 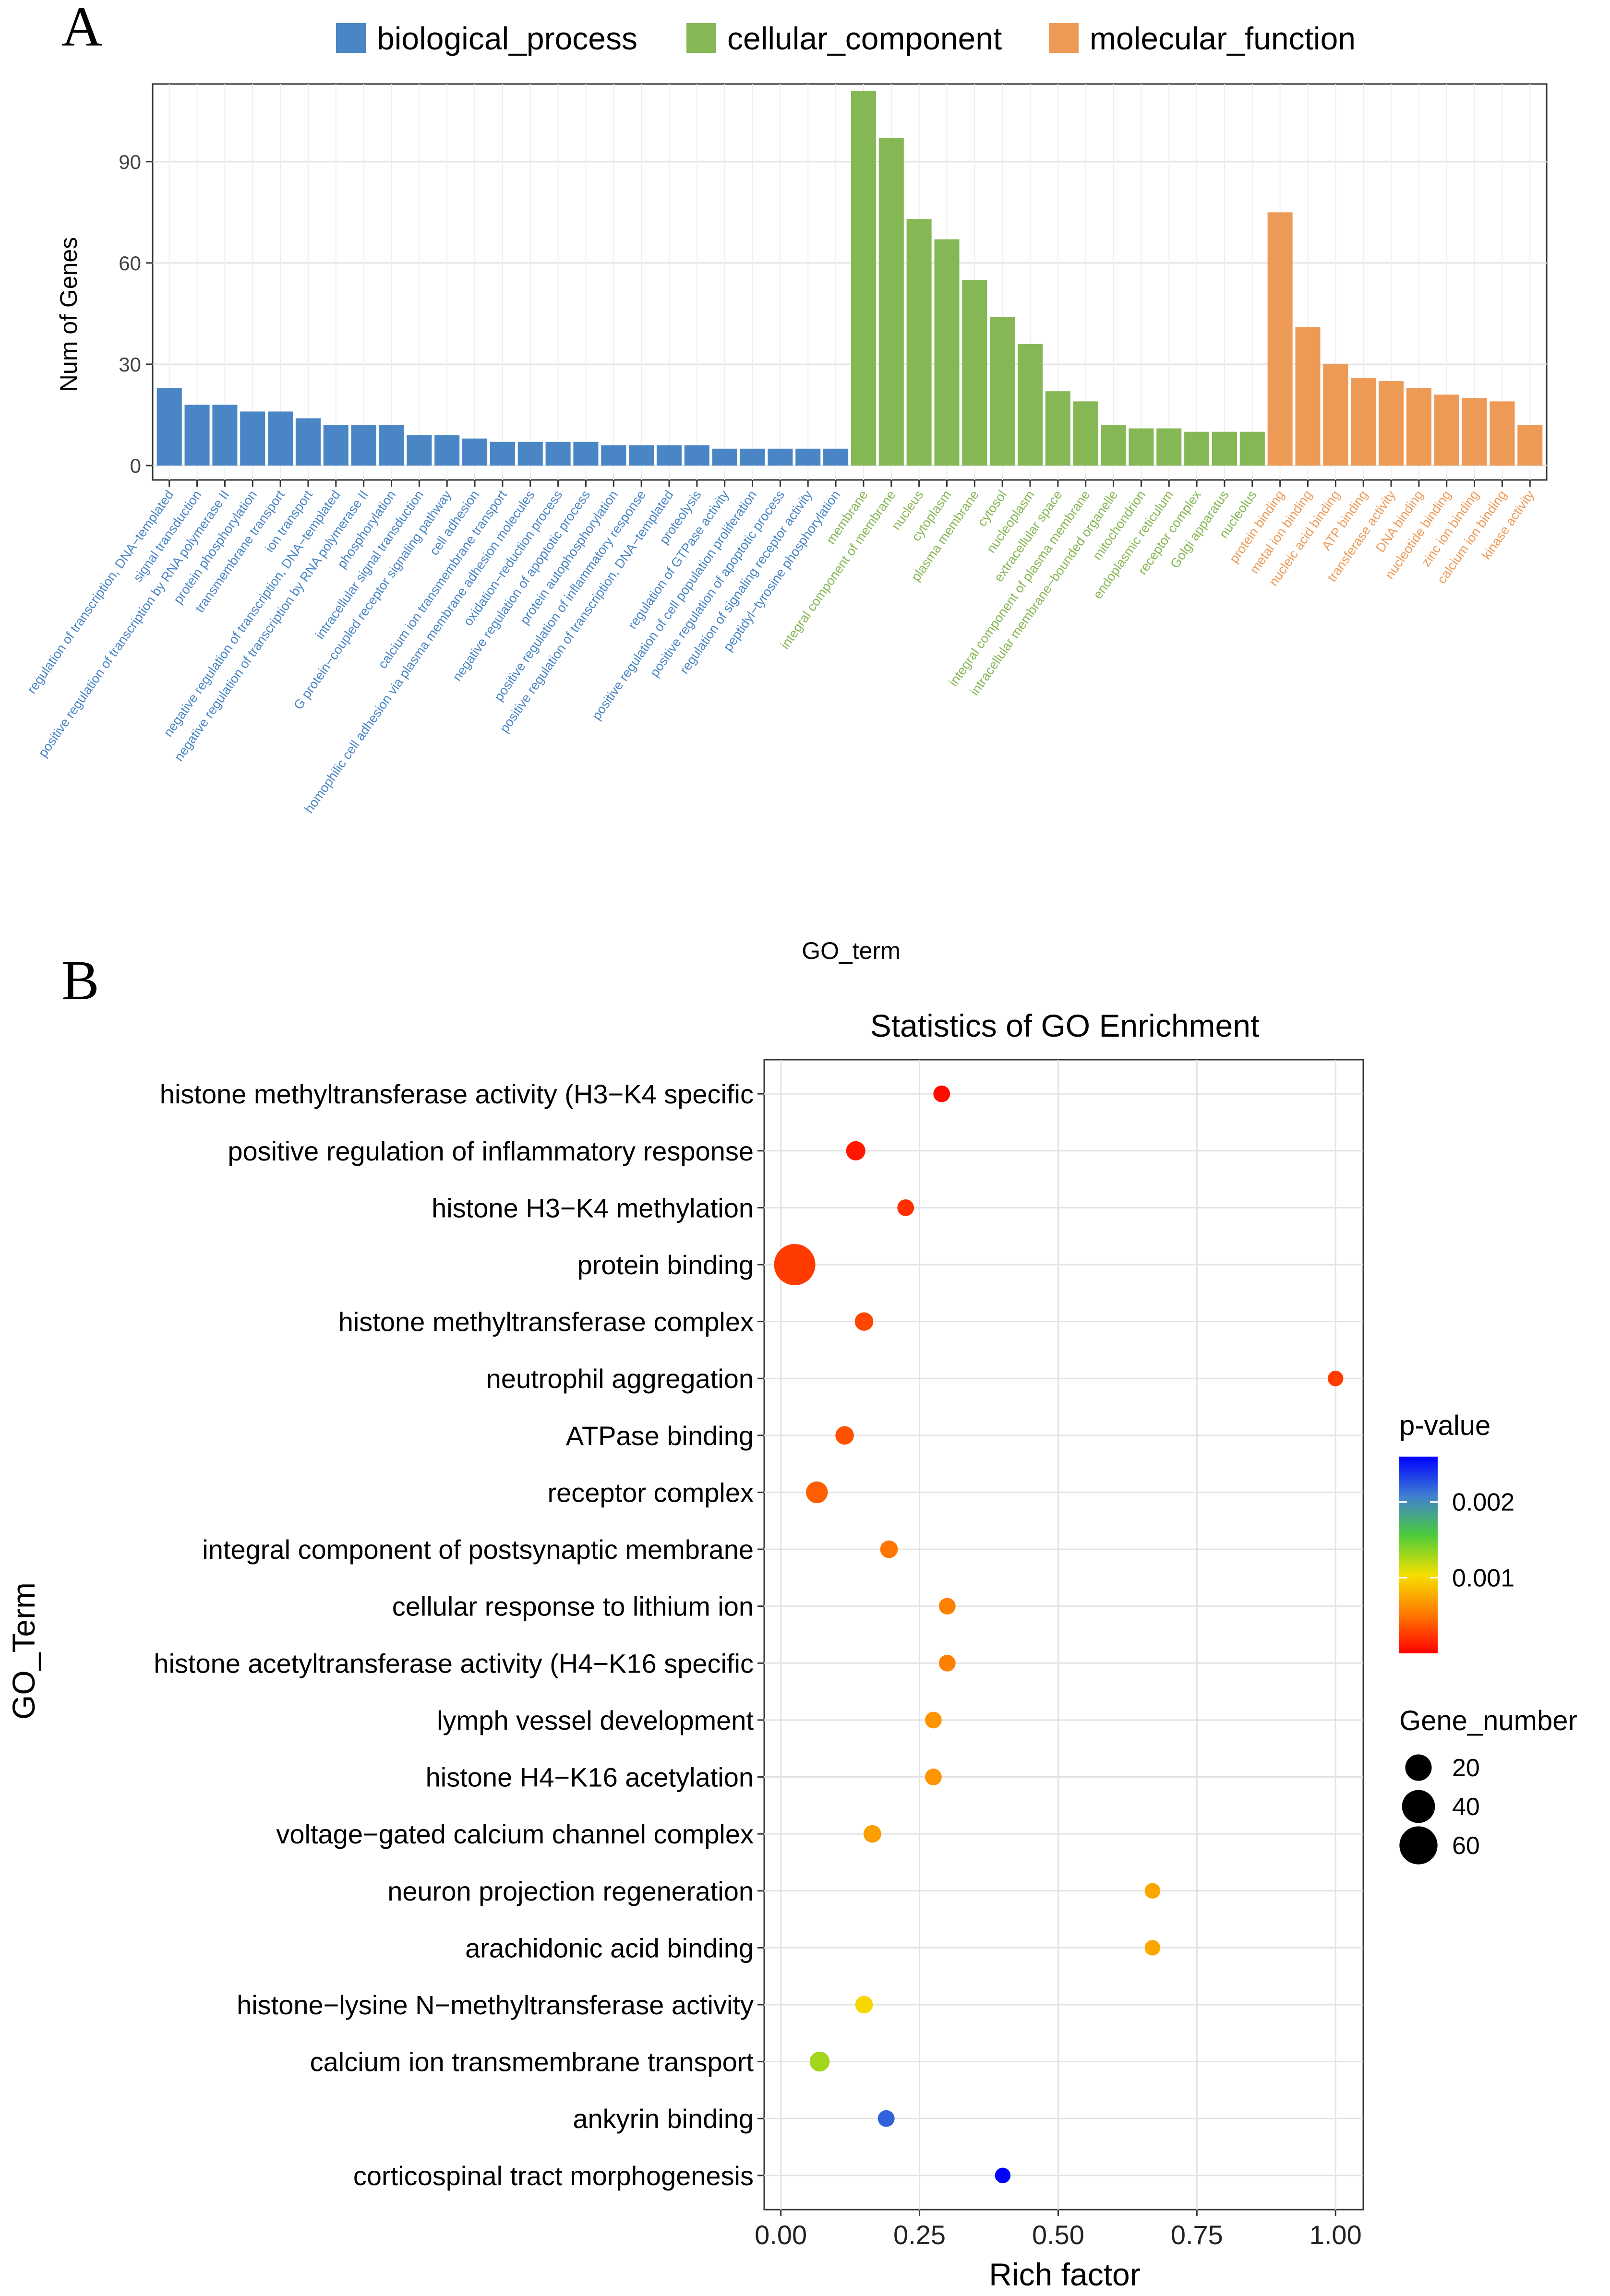 I want to click on gene-number-legend-title: Gene_number, so click(x=1488, y=1721).